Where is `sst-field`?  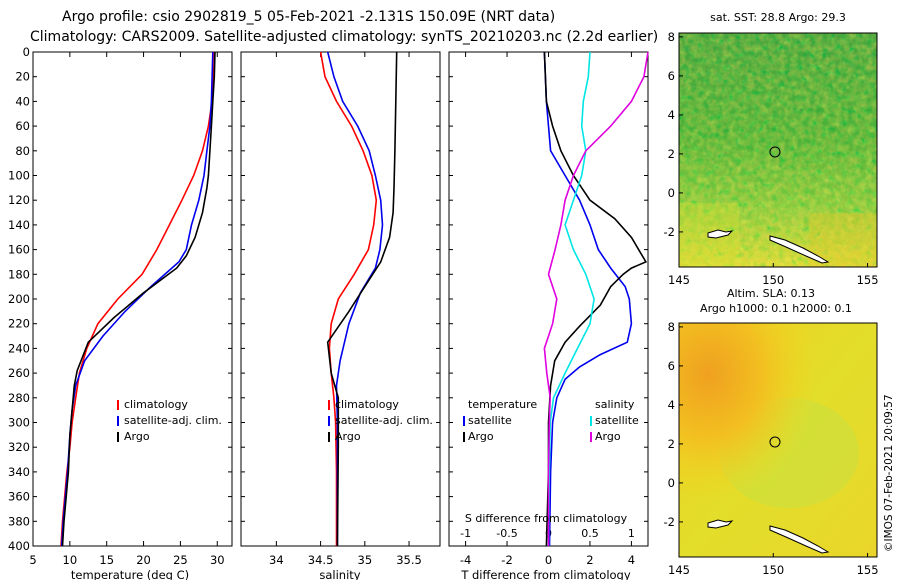
sst-field is located at coordinates (778, 150).